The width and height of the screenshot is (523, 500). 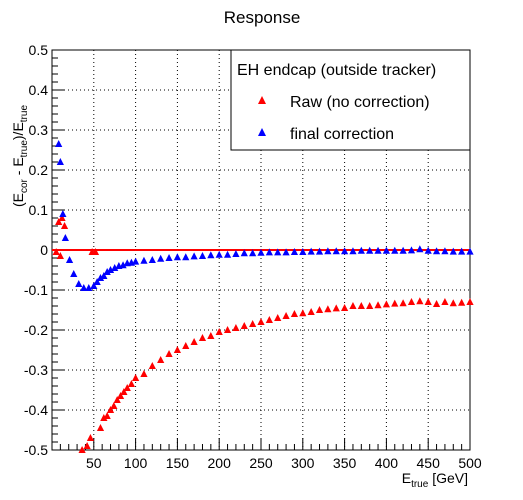 What do you see at coordinates (342, 134) in the screenshot?
I see `legend-label-final: final correction` at bounding box center [342, 134].